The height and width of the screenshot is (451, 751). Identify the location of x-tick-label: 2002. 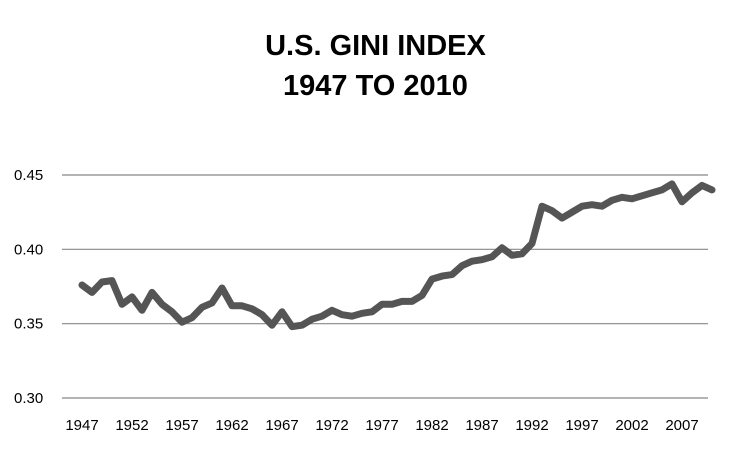
(631, 425).